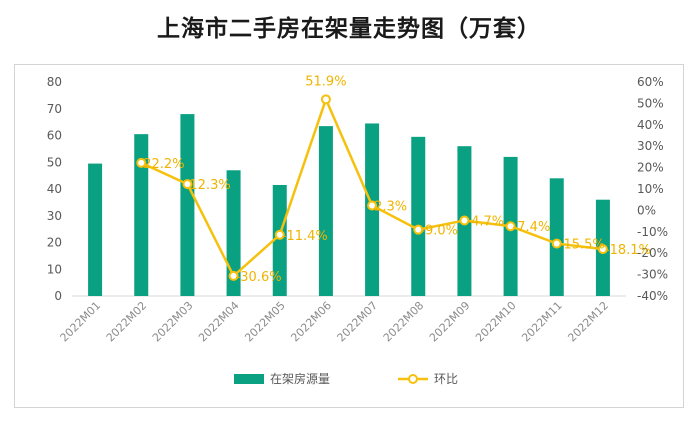 This screenshot has height=423, width=698. I want to click on left-tick-label: 40, so click(54, 189).